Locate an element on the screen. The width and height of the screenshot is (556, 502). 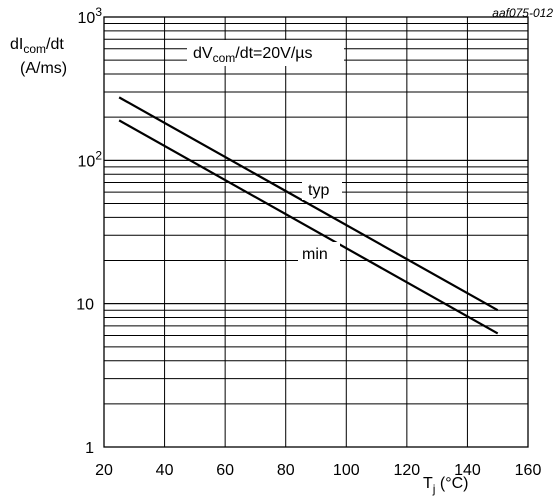
condition-label-bg is located at coordinates (265, 53).